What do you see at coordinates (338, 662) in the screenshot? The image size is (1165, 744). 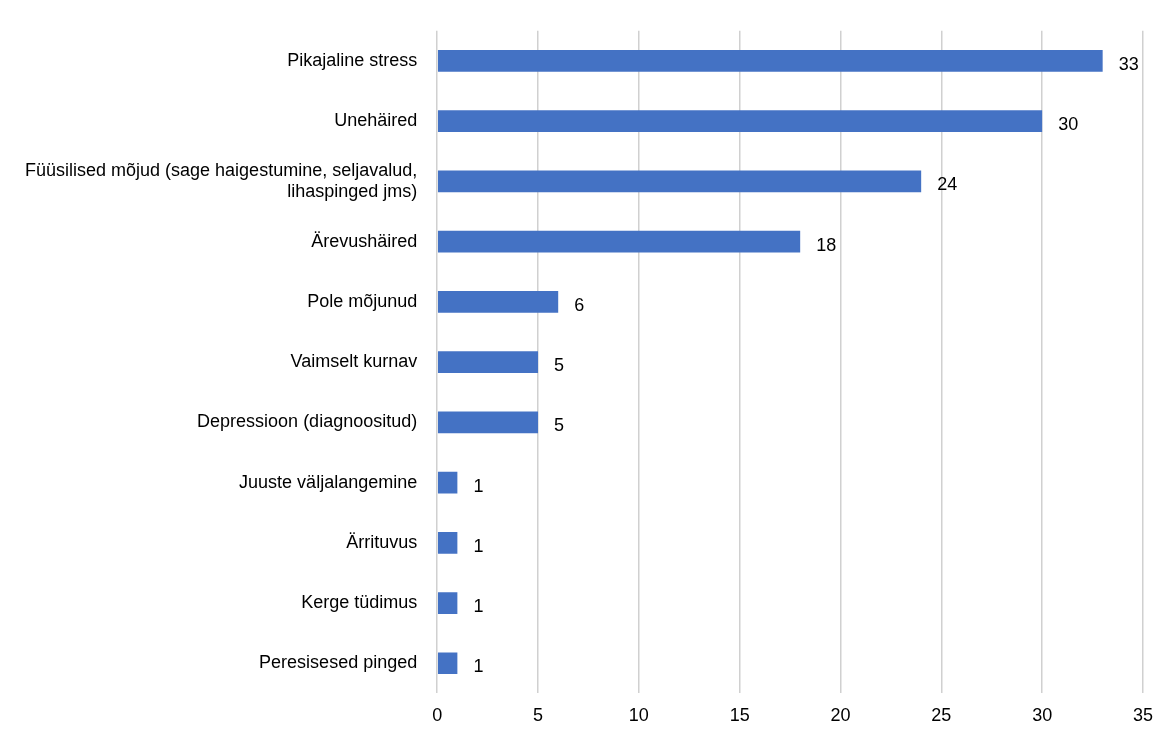 I see `y-tick-label: Peresisesed pinged` at bounding box center [338, 662].